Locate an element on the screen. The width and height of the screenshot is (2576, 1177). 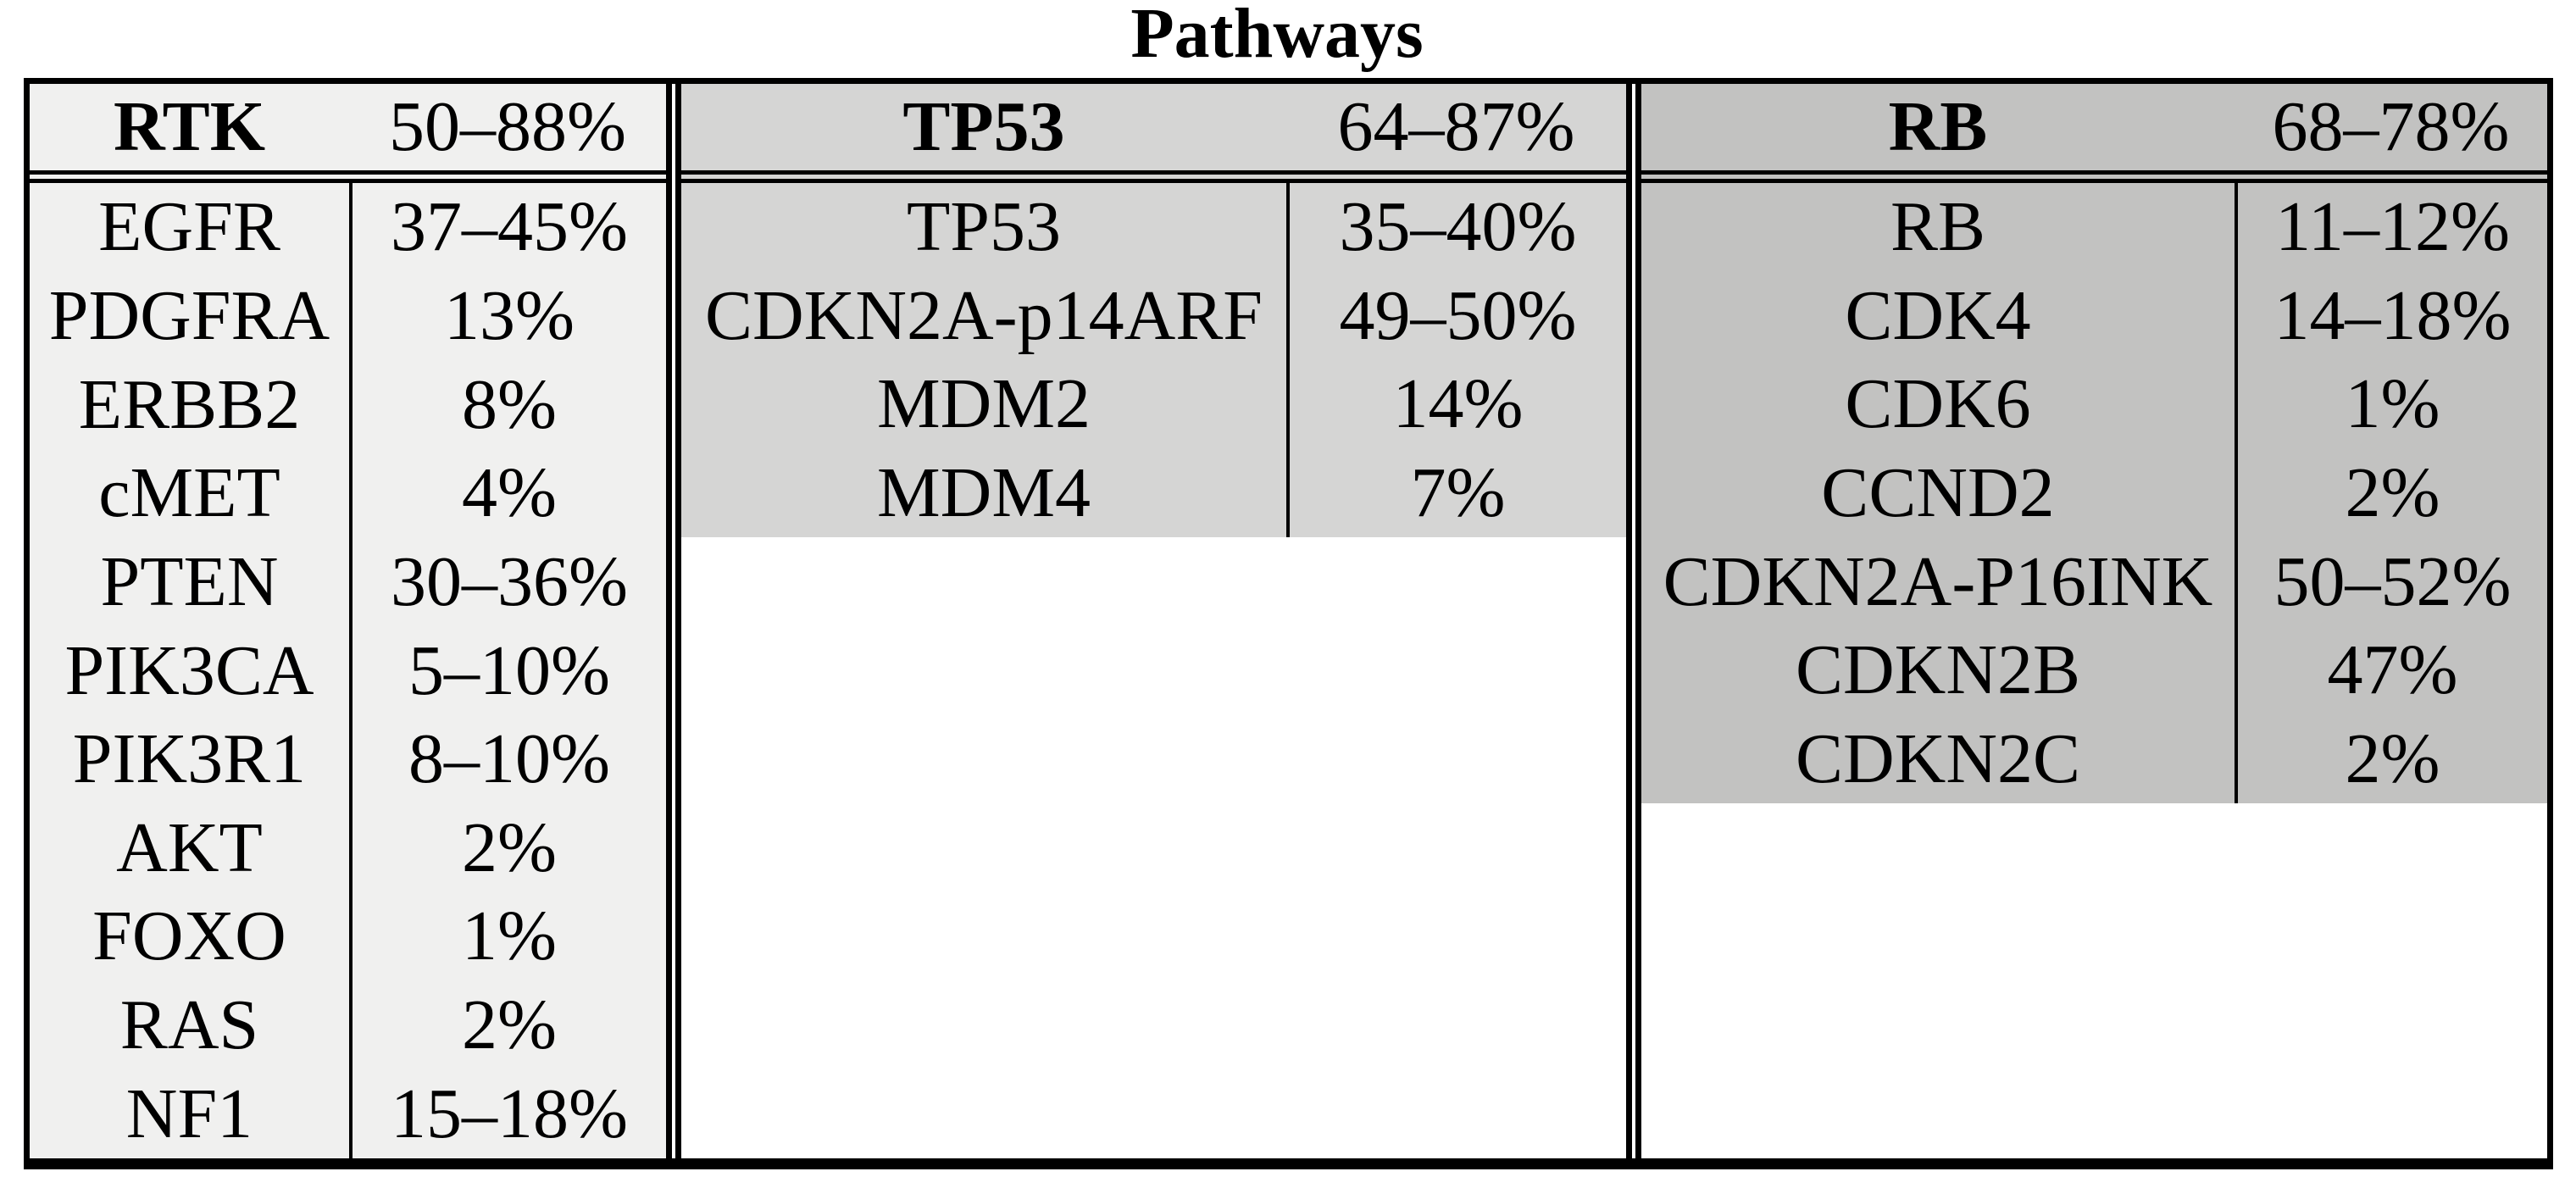
gene-cell: TP53 is located at coordinates (984, 227).